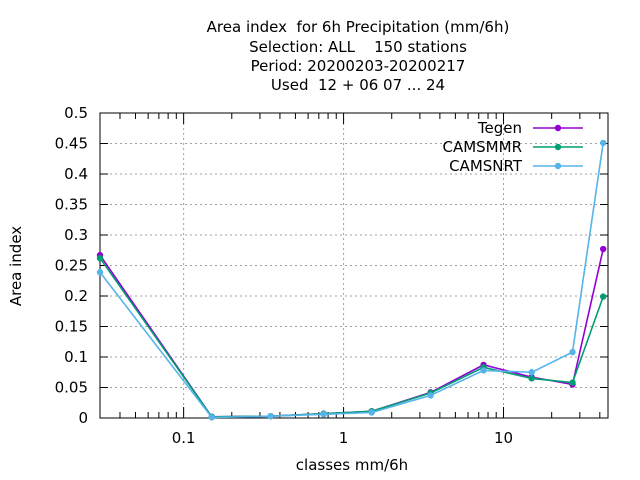 The height and width of the screenshot is (480, 640). I want to click on x-tick-label: 0.1, so click(184, 438).